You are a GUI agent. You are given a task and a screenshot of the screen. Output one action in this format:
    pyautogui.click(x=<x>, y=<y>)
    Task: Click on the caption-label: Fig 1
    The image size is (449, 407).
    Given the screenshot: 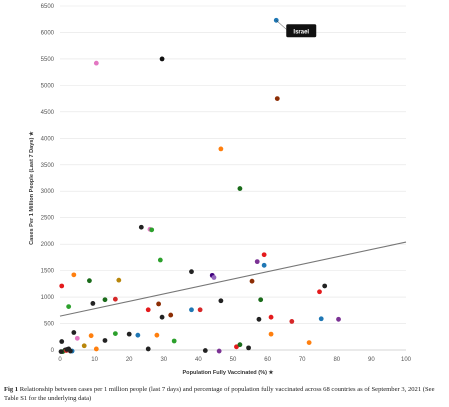 What is the action you would take?
    pyautogui.click(x=11, y=389)
    